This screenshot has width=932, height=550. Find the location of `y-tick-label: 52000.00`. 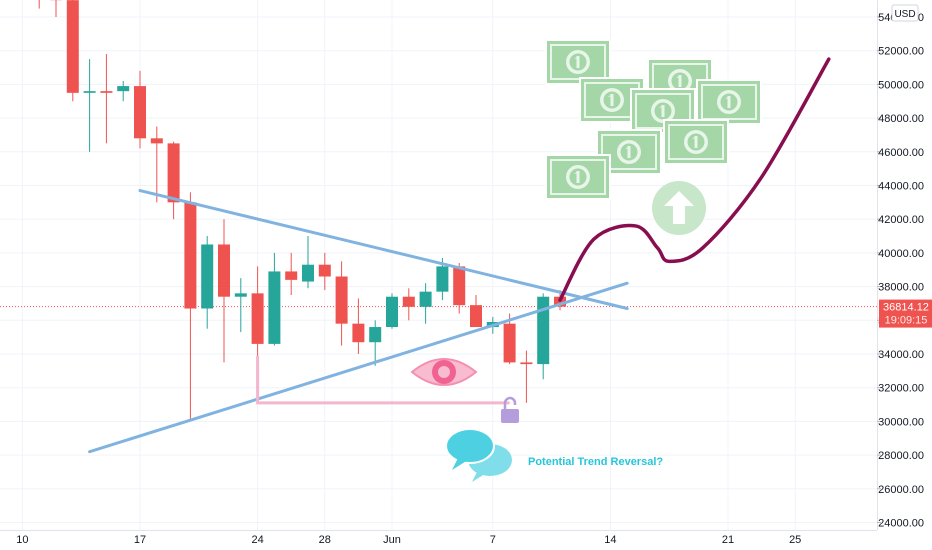

y-tick-label: 52000.00 is located at coordinates (901, 52).